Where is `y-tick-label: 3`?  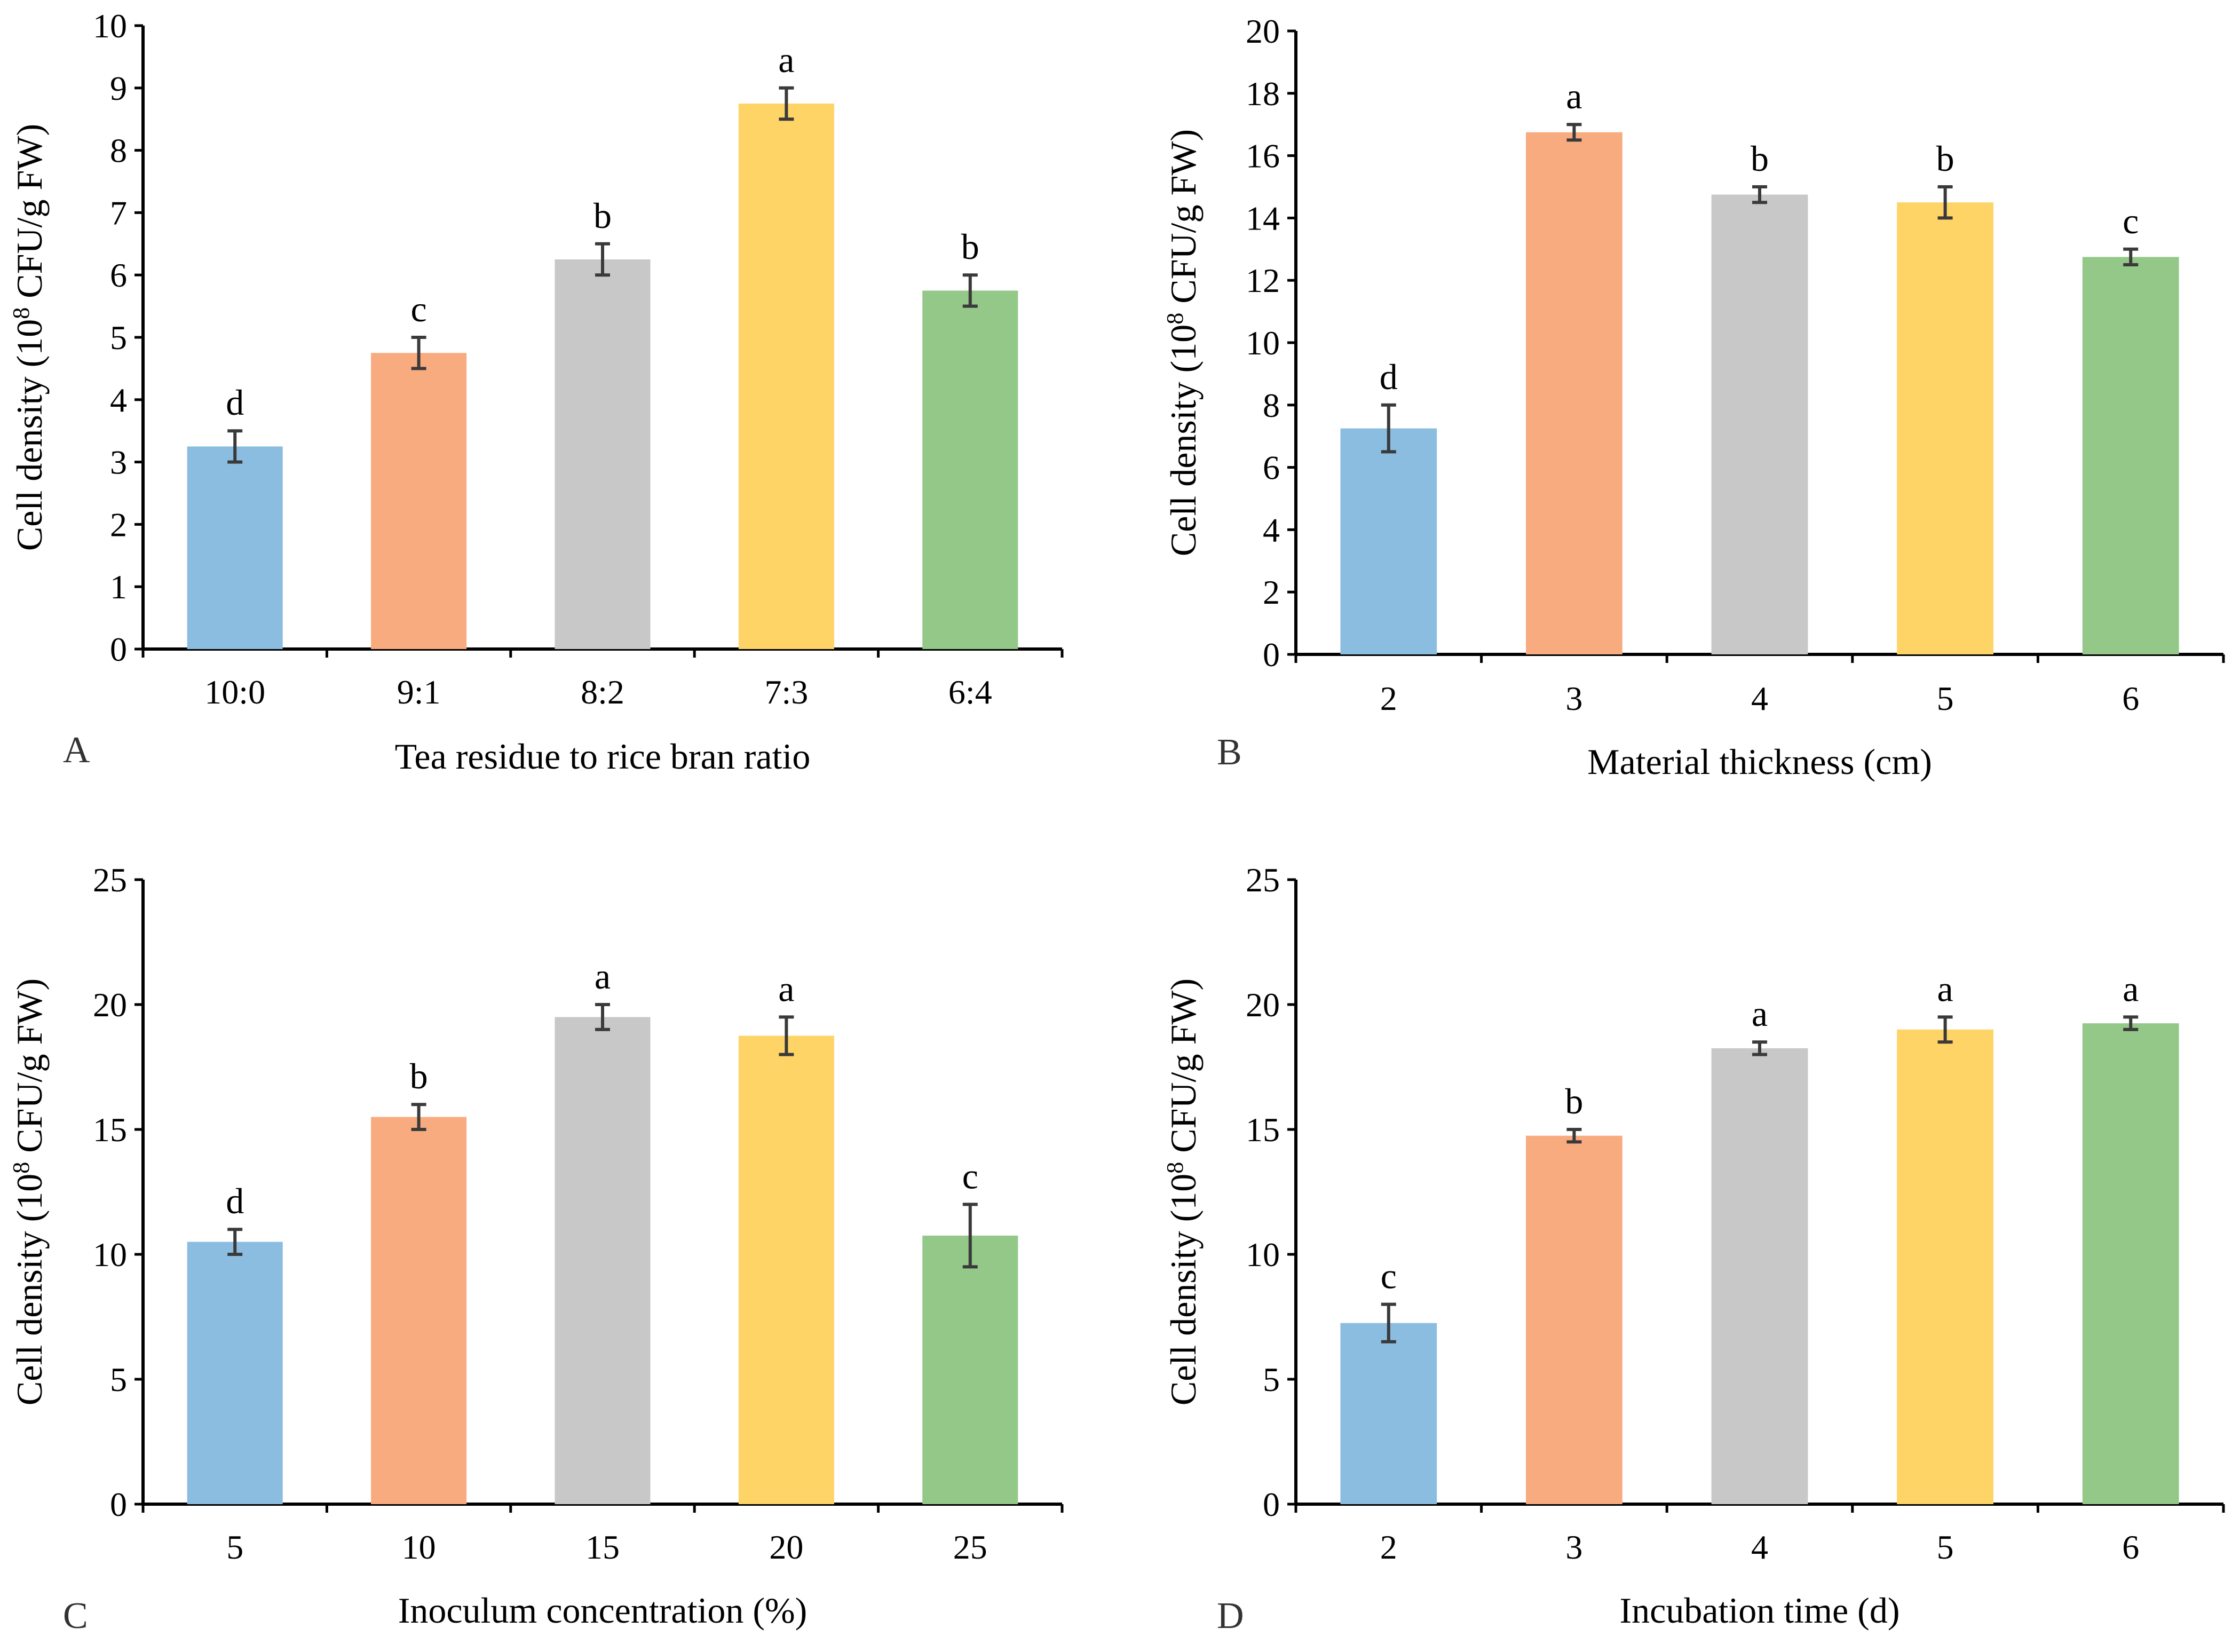 y-tick-label: 3 is located at coordinates (119, 462).